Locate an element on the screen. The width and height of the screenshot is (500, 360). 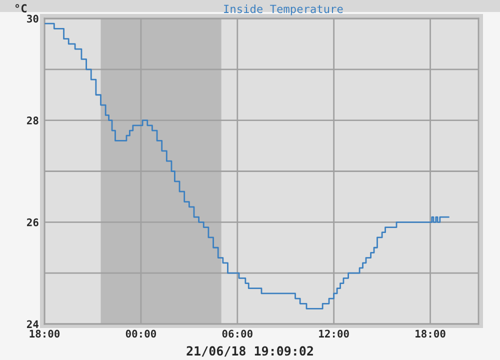
y-tick-label: 24 is located at coordinates (32, 324).